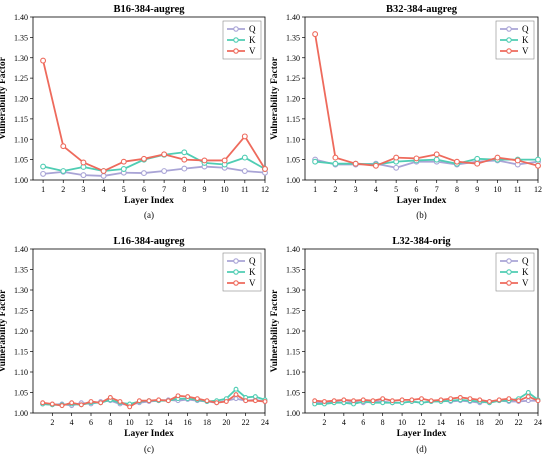 This screenshot has height=461, width=550. What do you see at coordinates (293, 119) in the screenshot?
I see `y-tick-label: 1.15` at bounding box center [293, 119].